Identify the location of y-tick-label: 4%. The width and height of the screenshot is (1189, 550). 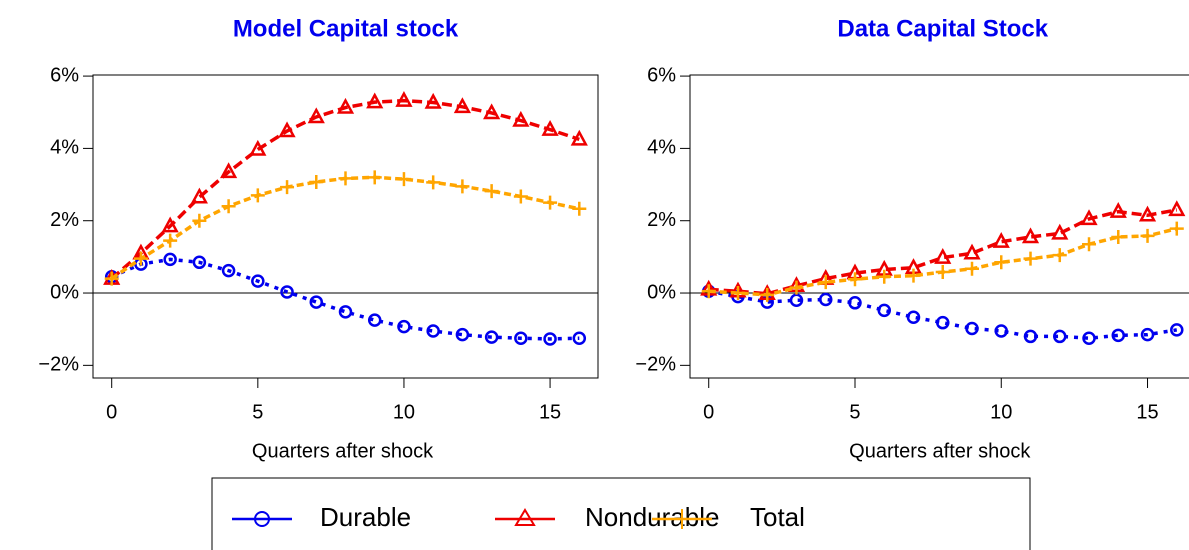
(661, 148).